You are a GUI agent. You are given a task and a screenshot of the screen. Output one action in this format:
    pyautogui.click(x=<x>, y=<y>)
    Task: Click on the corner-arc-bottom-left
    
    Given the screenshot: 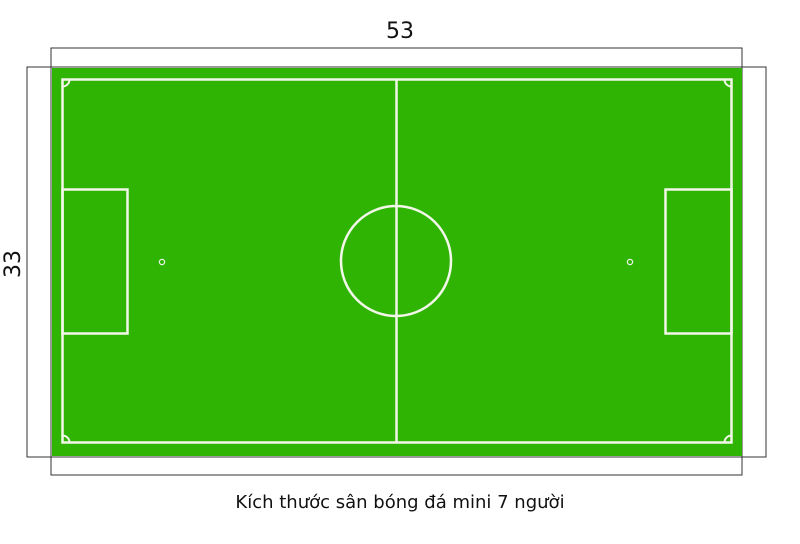 What is the action you would take?
    pyautogui.click(x=66, y=438)
    